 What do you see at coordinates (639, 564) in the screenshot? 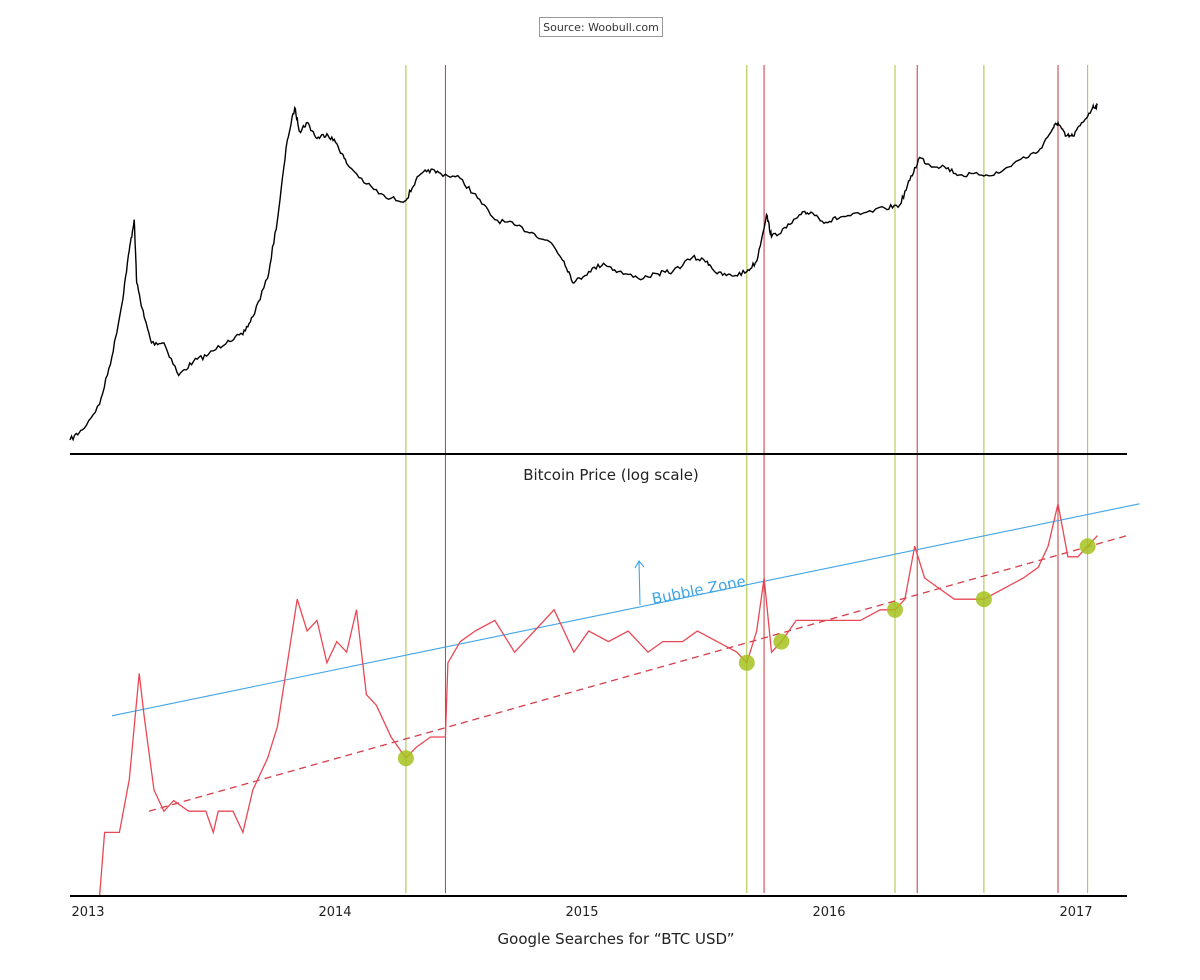
I see `bubble-zone-arrow-head` at bounding box center [639, 564].